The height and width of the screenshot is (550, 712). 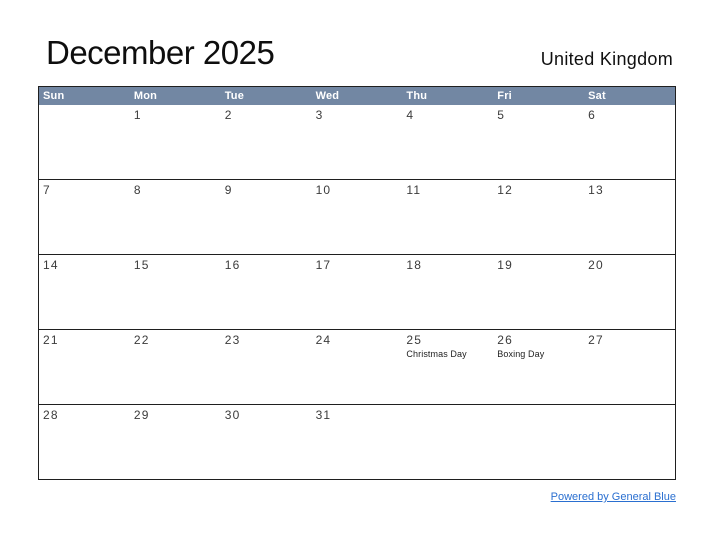 What do you see at coordinates (538, 142) in the screenshot?
I see `day-cell: 5` at bounding box center [538, 142].